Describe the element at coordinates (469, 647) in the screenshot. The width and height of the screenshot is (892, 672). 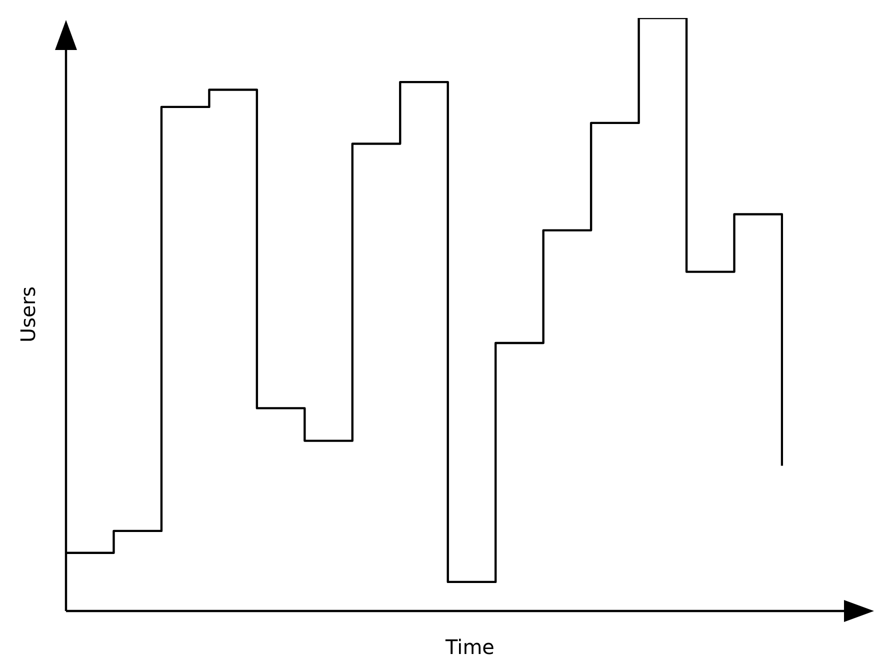
I see `x-axis-title: Time` at that location.